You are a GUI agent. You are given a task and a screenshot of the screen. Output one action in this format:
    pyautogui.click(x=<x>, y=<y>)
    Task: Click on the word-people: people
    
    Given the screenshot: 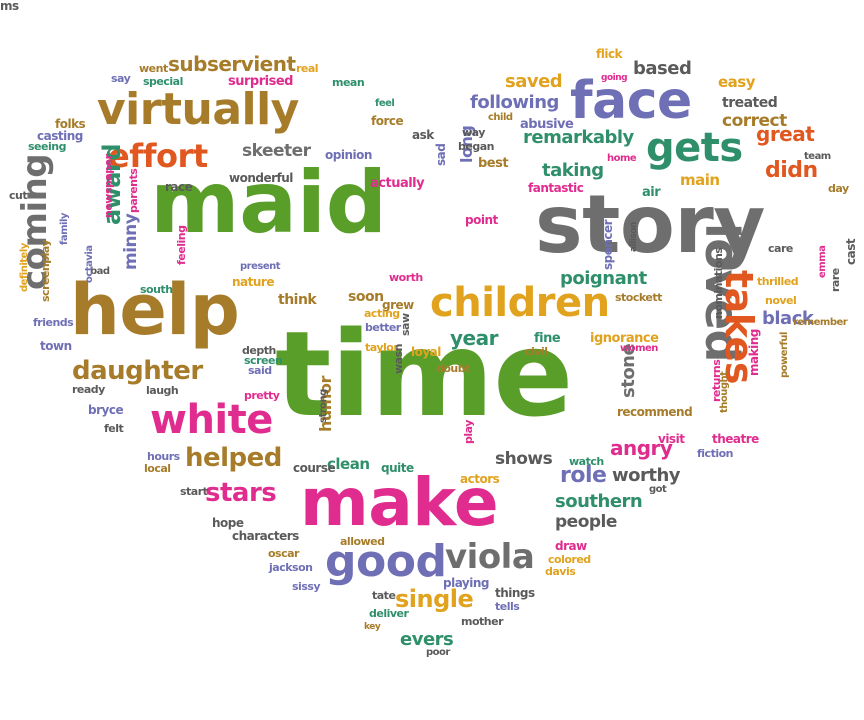 What is the action you would take?
    pyautogui.click(x=586, y=522)
    